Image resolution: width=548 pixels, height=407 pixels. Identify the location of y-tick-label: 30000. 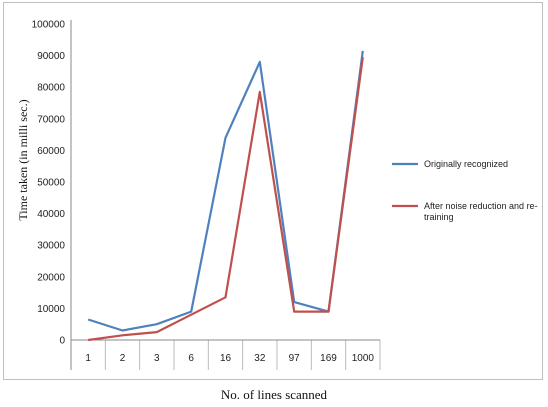
(51, 246).